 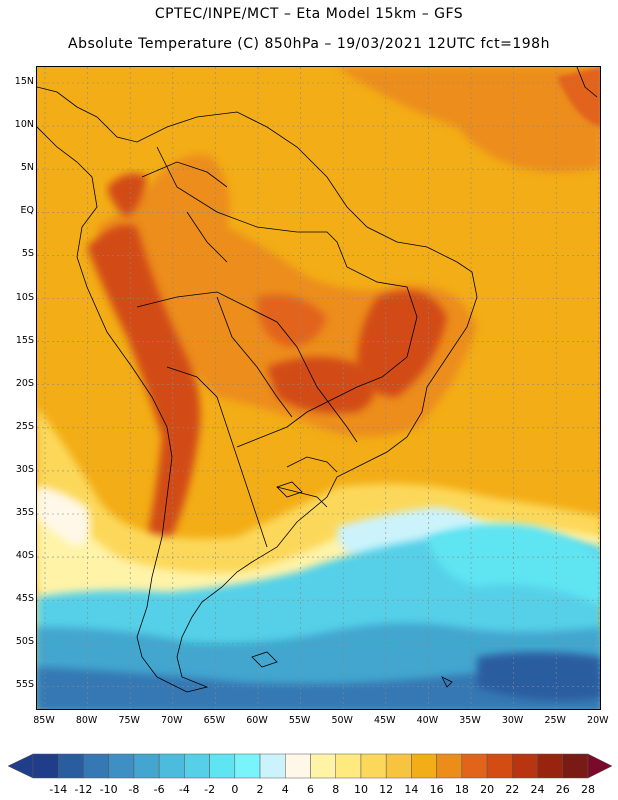 I want to click on title-line-1: CPTEC/INPE/MCT – Eta Model 15km – GFS, so click(x=309, y=14).